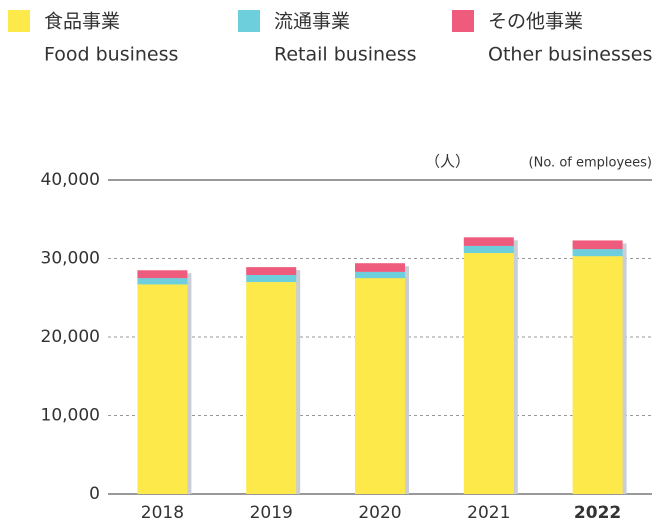 The height and width of the screenshot is (528, 668). I want to click on x-tick-label: 2020, so click(379, 513).